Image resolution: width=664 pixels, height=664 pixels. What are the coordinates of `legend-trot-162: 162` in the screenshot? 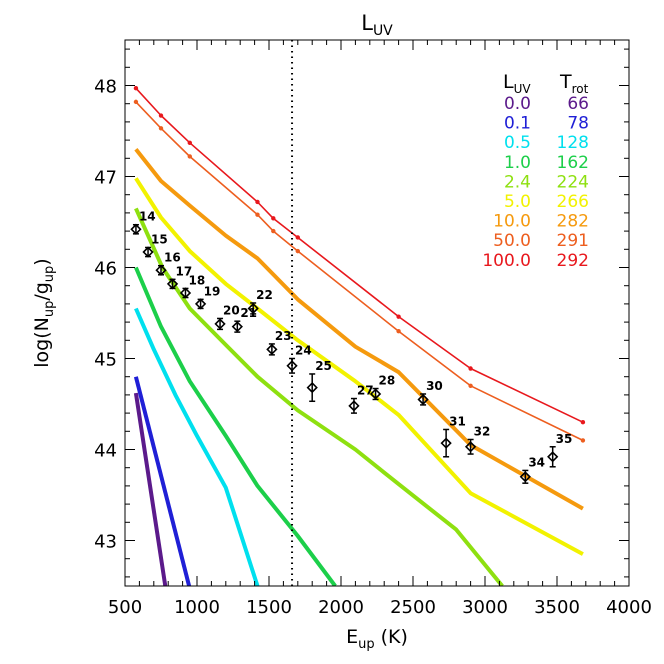 It's located at (573, 163).